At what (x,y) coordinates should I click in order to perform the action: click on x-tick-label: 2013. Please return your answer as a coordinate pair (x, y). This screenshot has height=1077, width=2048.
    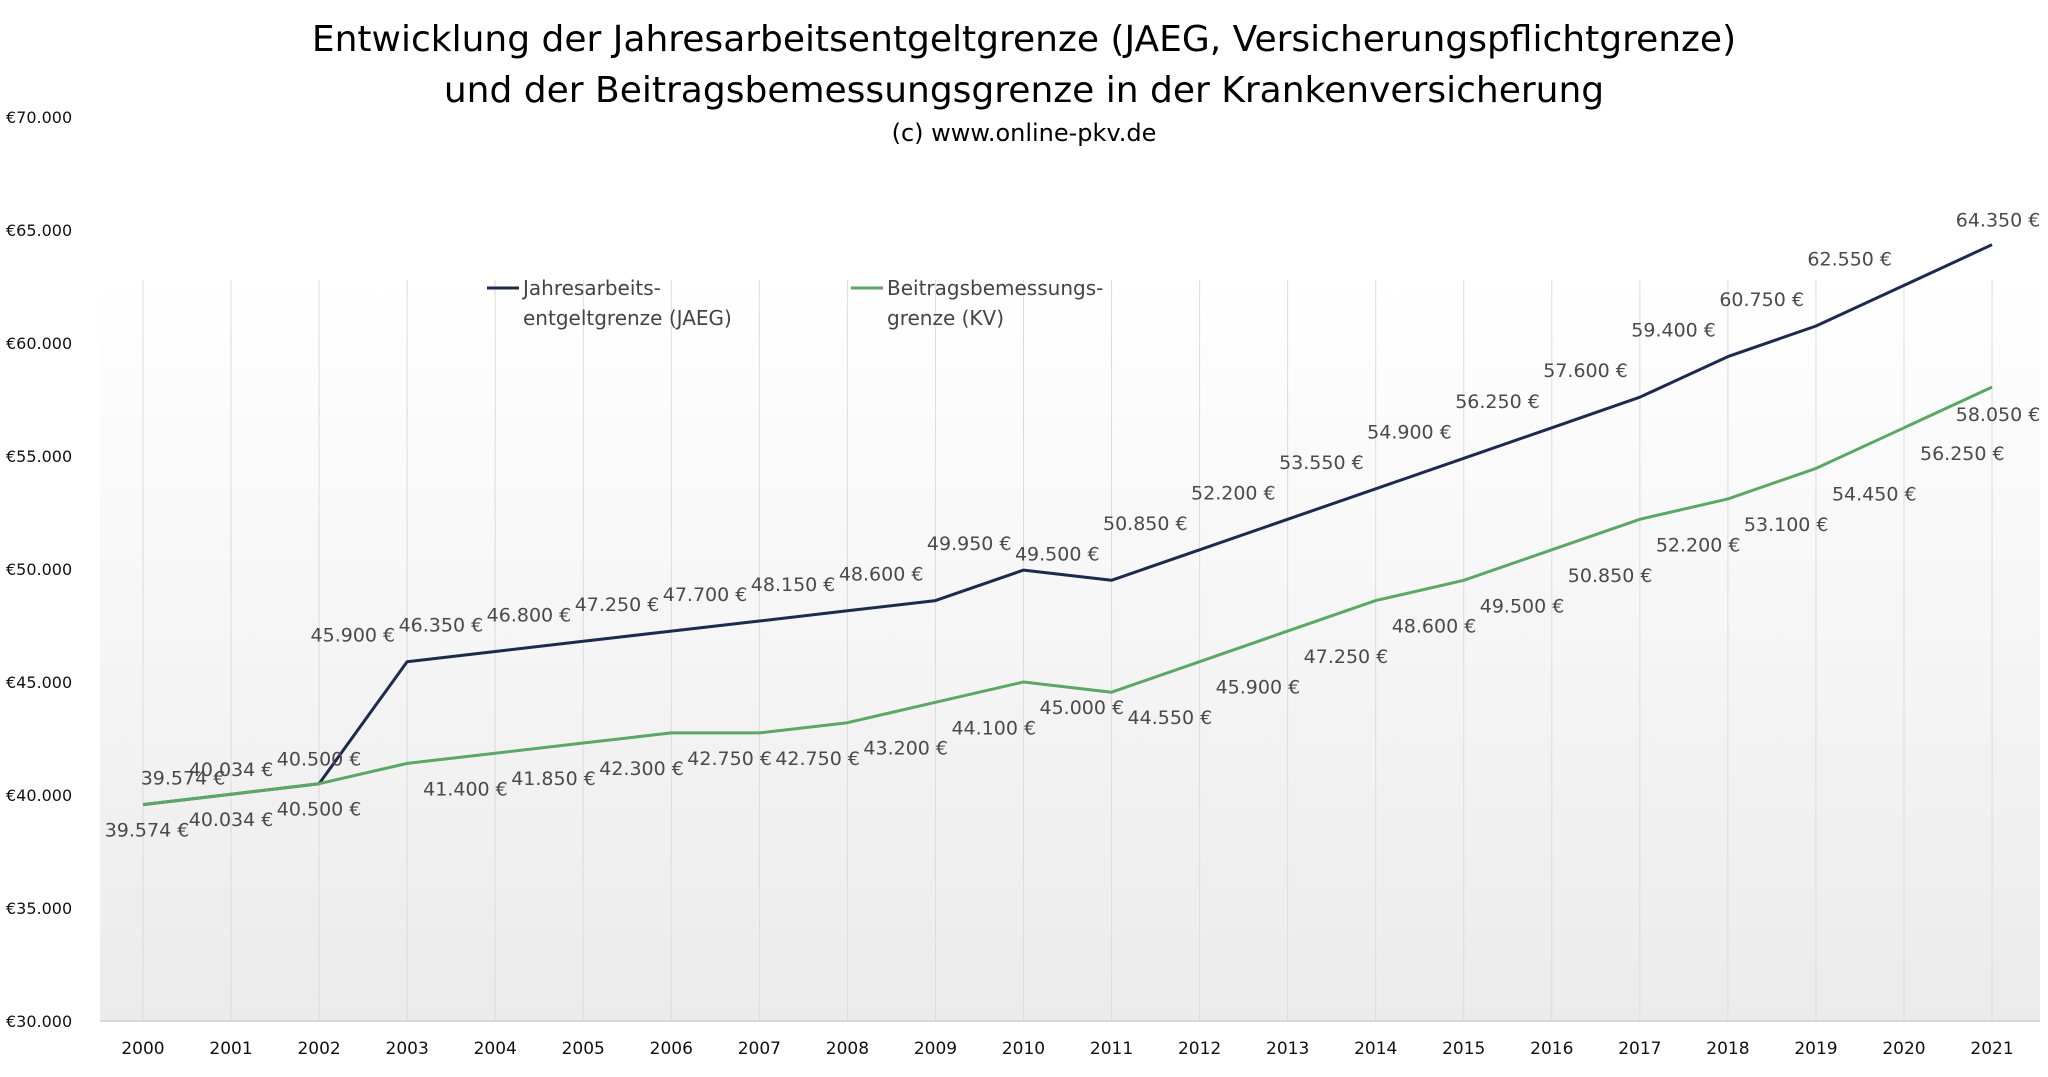
    Looking at the image, I should click on (1287, 1049).